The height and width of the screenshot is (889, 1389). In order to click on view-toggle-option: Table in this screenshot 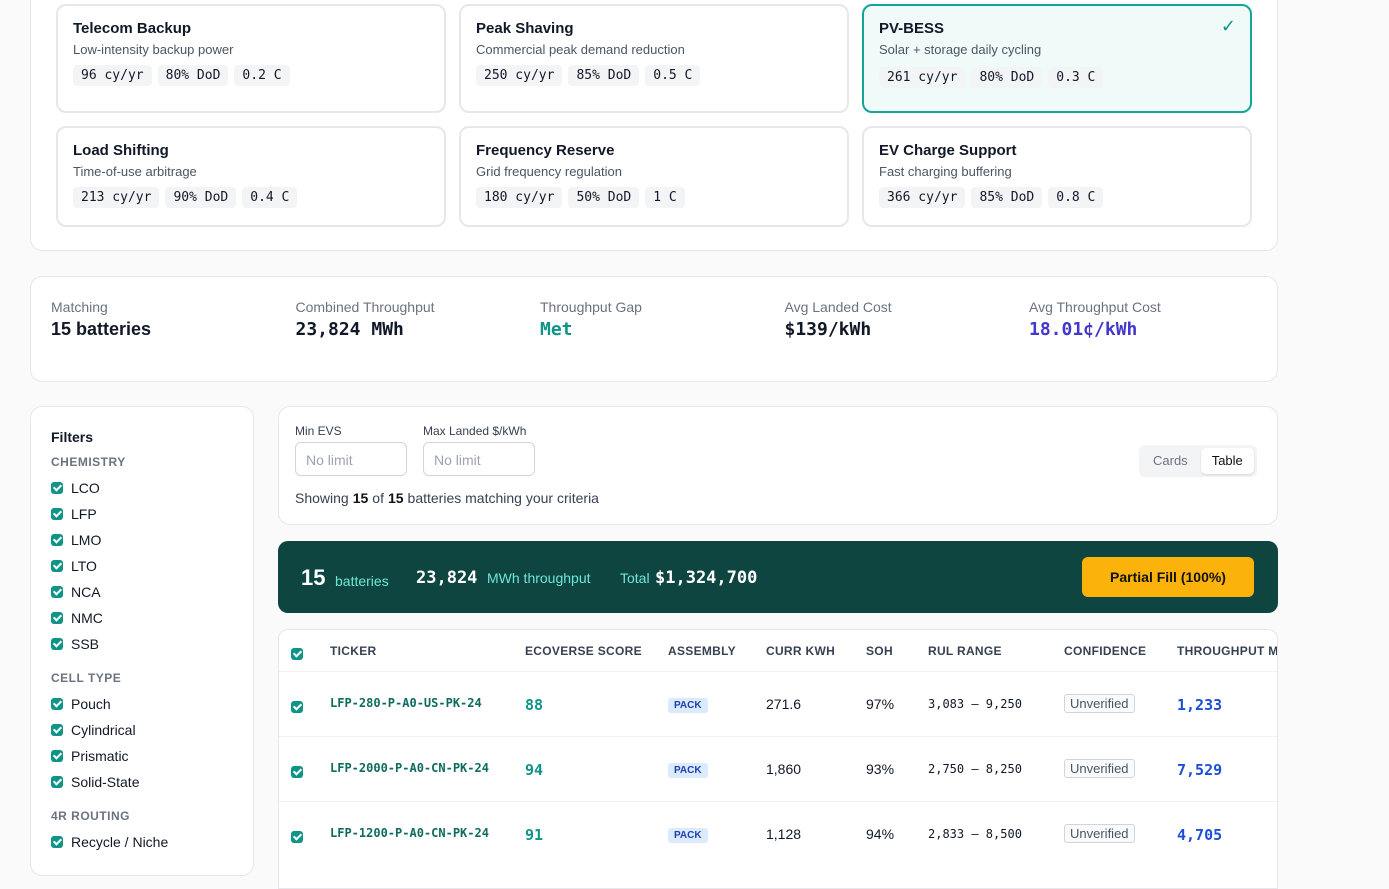, I will do `click(1227, 461)`.